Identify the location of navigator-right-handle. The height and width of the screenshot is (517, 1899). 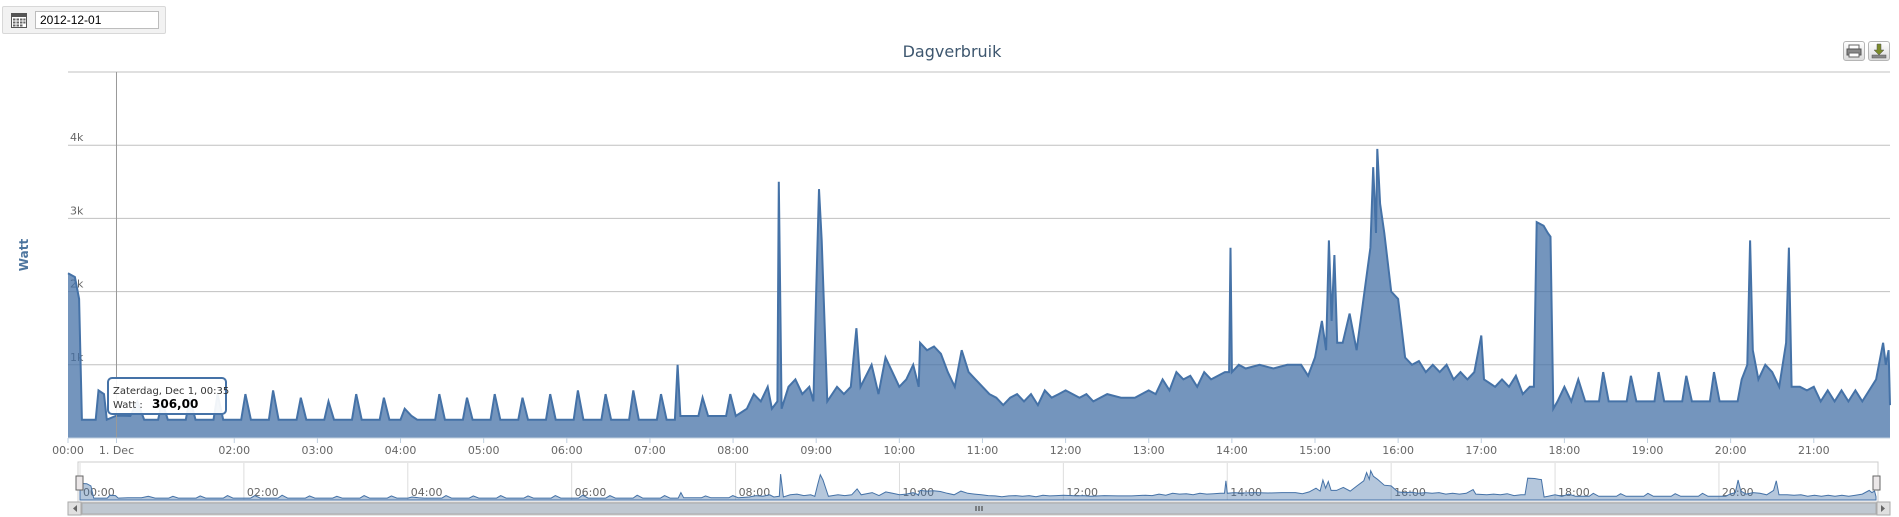
(1876, 483).